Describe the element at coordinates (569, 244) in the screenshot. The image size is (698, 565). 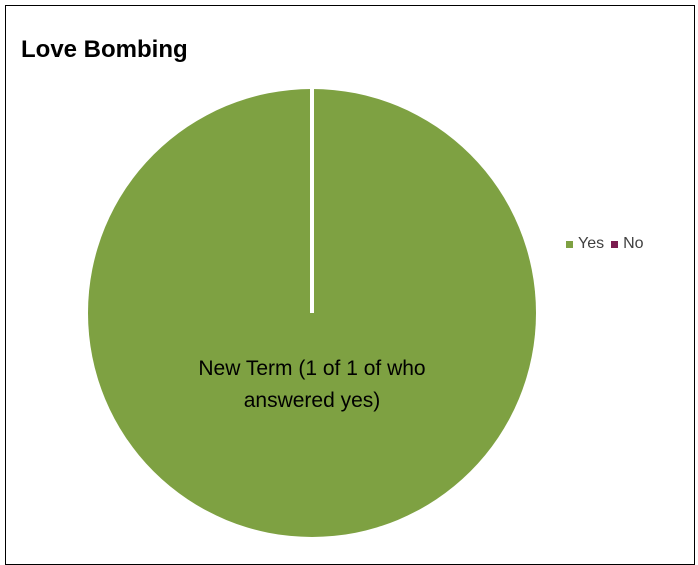
I see `legend-swatch-yes` at that location.